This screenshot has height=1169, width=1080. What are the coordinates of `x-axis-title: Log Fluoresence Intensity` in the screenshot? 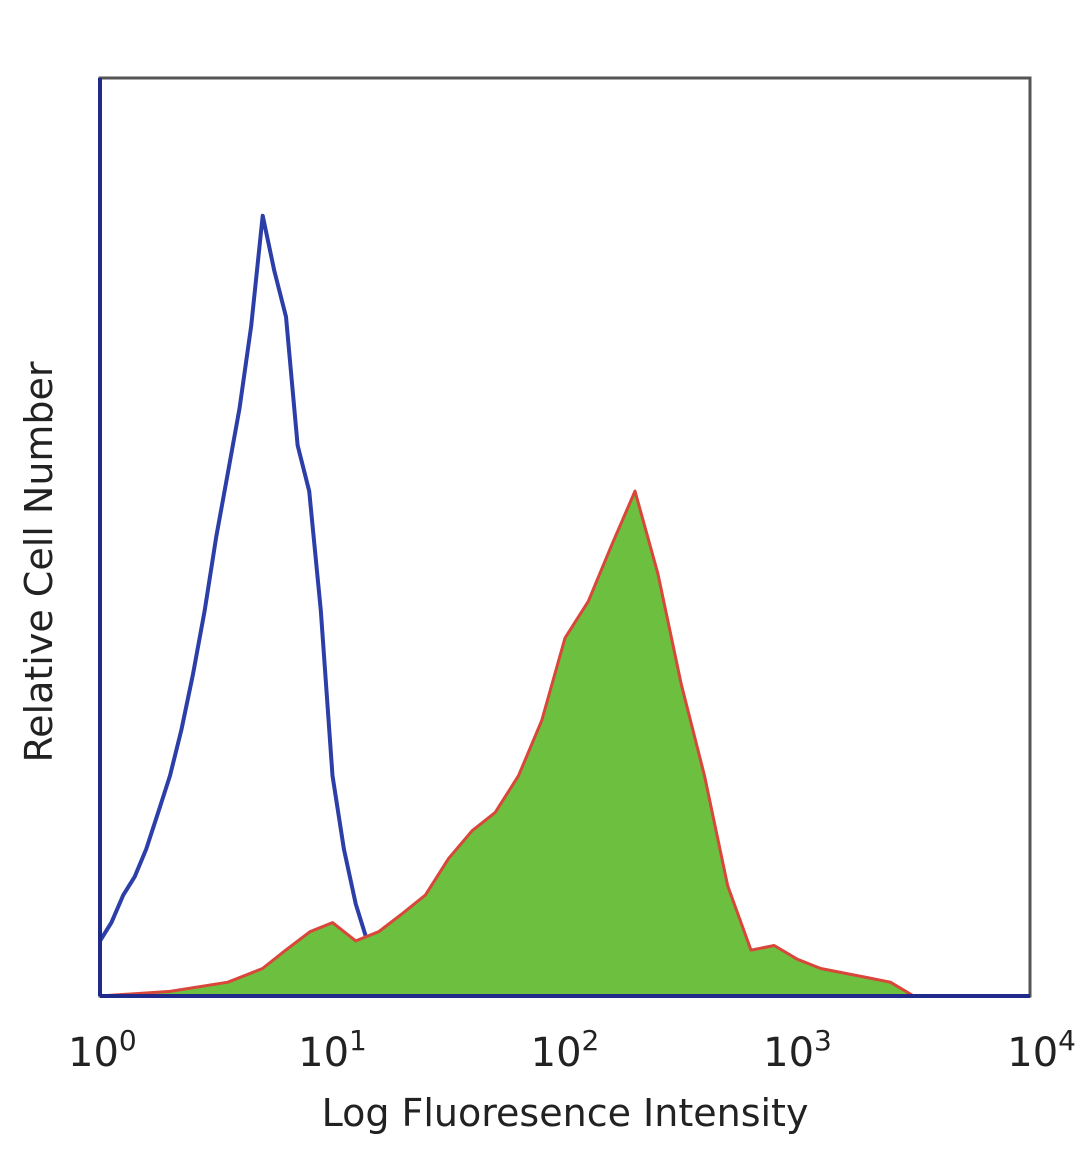 It's located at (565, 1113).